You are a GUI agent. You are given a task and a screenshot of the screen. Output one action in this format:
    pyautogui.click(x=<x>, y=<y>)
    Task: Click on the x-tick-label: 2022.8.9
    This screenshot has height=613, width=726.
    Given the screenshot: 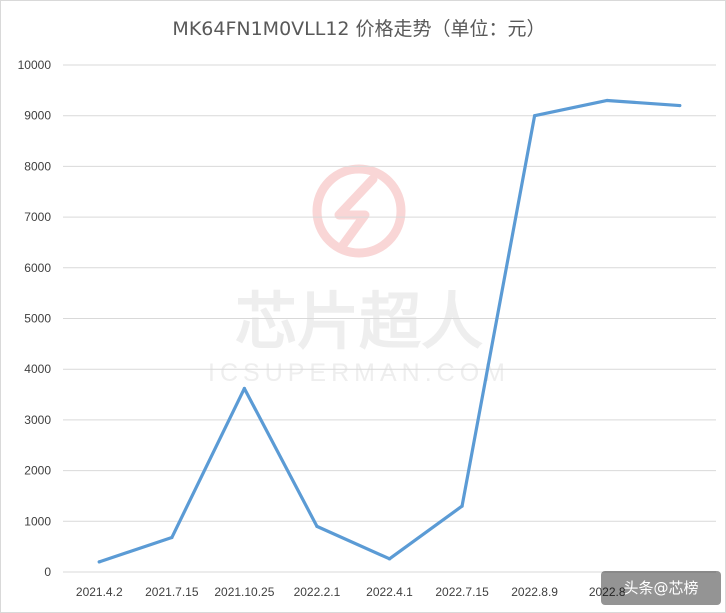 What is the action you would take?
    pyautogui.click(x=534, y=592)
    